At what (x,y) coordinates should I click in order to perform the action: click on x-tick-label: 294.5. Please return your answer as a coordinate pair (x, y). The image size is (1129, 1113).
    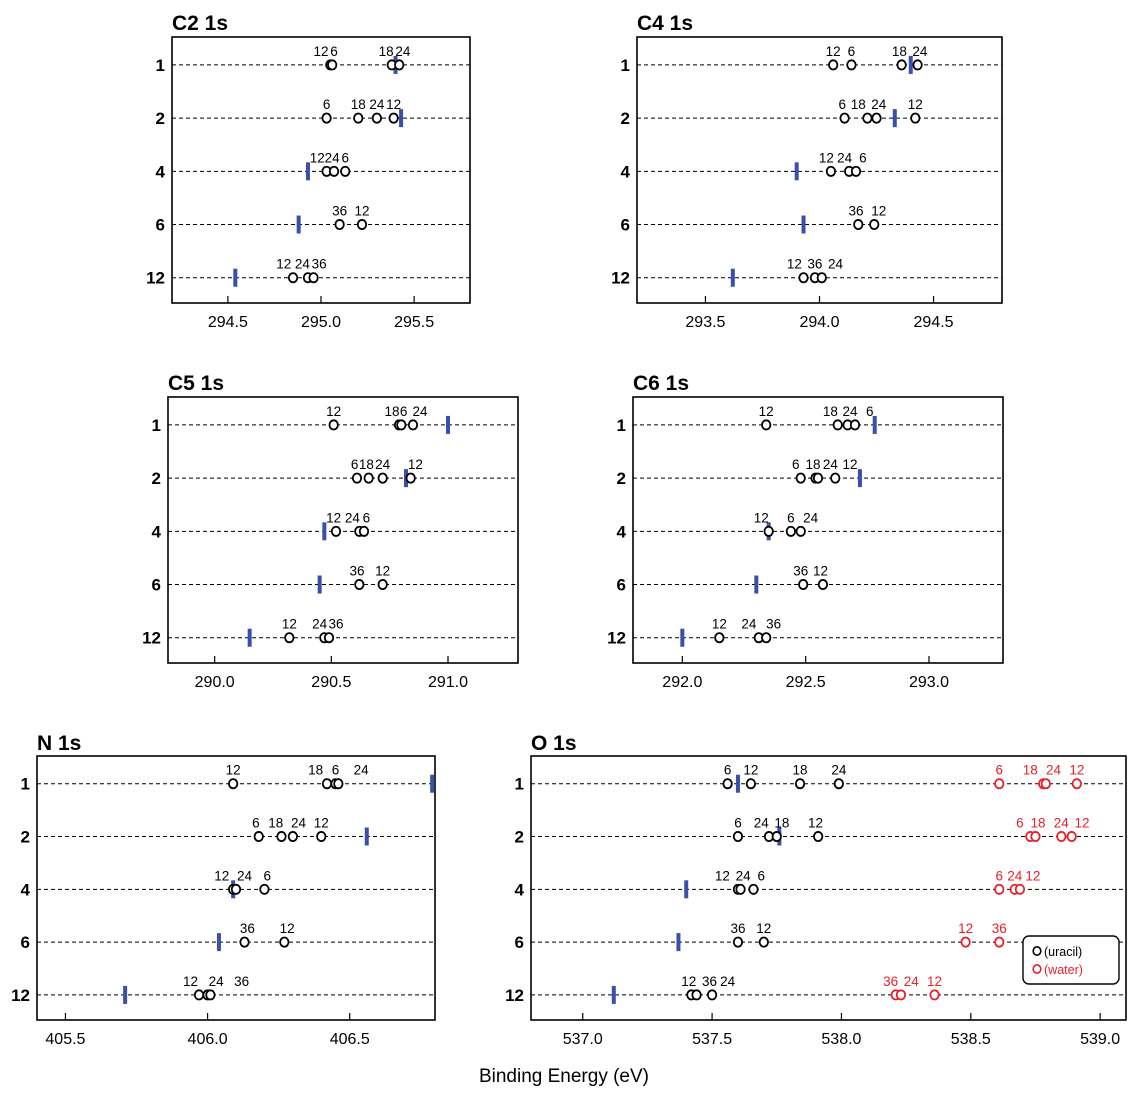
    Looking at the image, I should click on (934, 322).